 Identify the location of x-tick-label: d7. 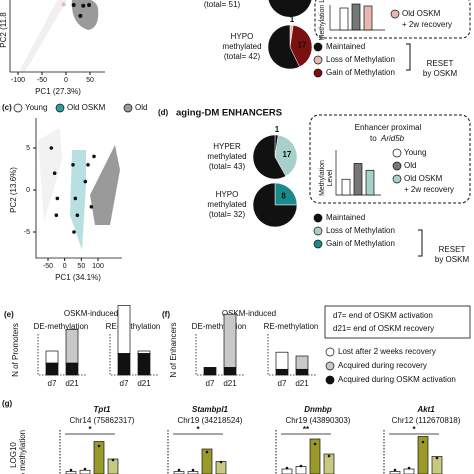
(52, 383).